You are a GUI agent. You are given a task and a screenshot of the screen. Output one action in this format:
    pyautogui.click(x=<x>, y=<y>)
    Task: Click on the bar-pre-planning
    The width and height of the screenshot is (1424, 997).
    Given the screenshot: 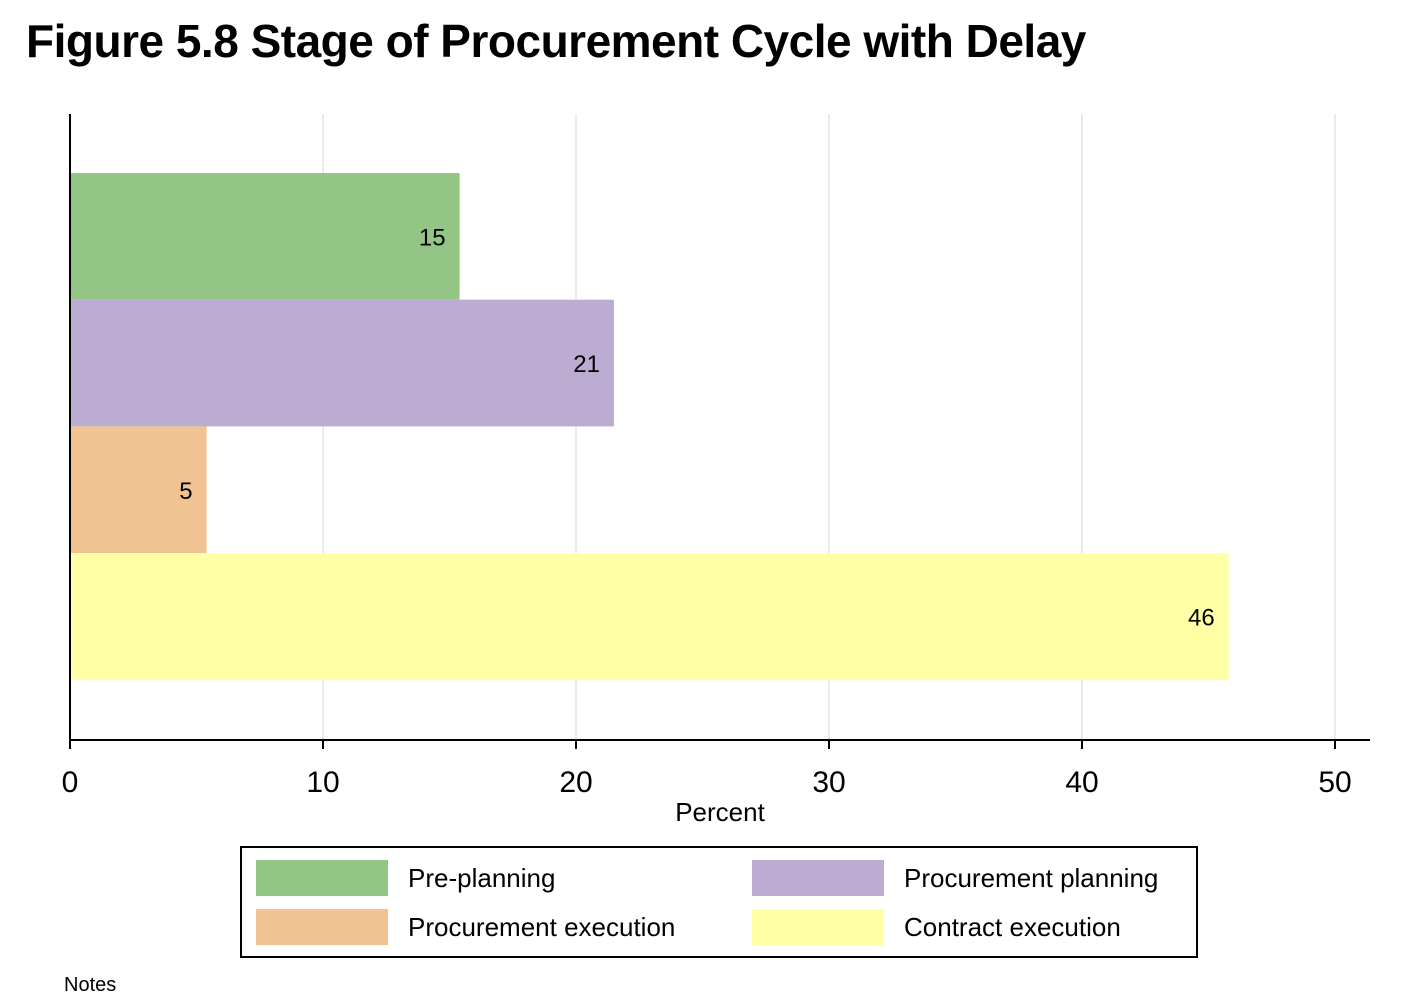 What is the action you would take?
    pyautogui.click(x=265, y=236)
    